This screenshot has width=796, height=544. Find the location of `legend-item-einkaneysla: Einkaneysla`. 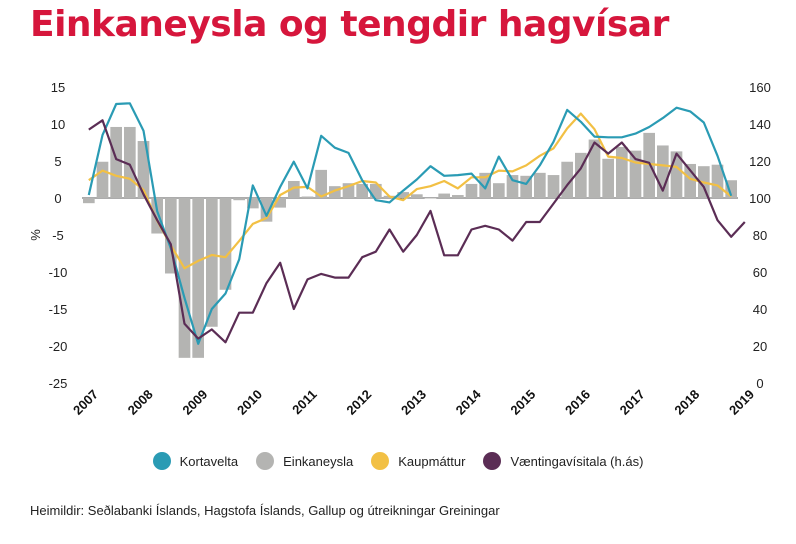

legend-item-einkaneysla: Einkaneysla is located at coordinates (304, 461).